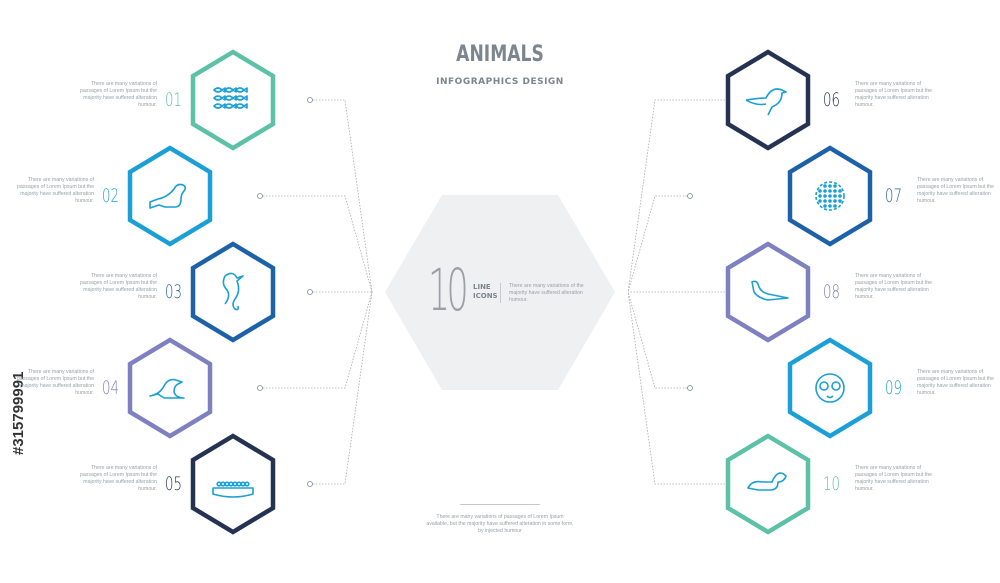 The height and width of the screenshot is (583, 1000). What do you see at coordinates (831, 292) in the screenshot?
I see `item-number: 08` at bounding box center [831, 292].